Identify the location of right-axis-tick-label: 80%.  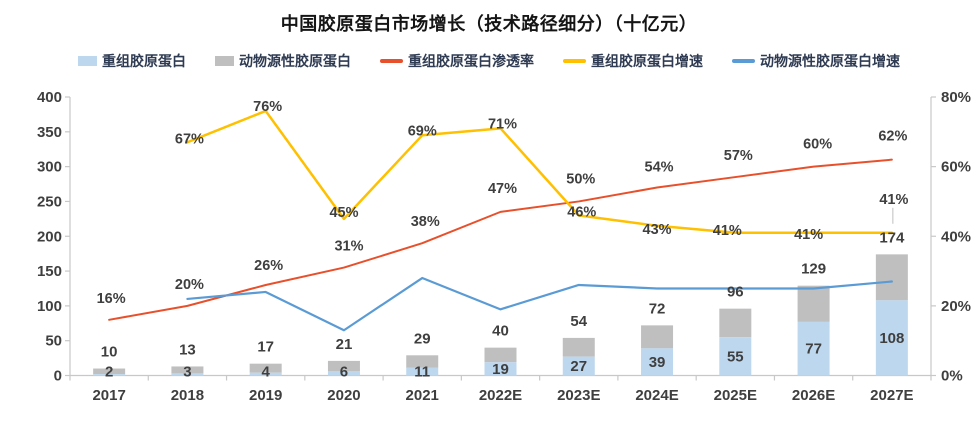
(956, 97).